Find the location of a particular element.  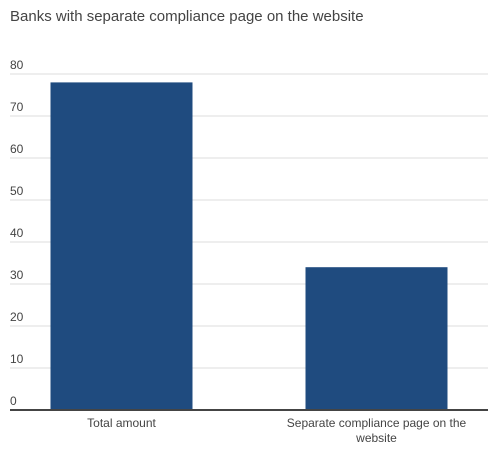

y-tick-label-60: 60 is located at coordinates (17, 149).